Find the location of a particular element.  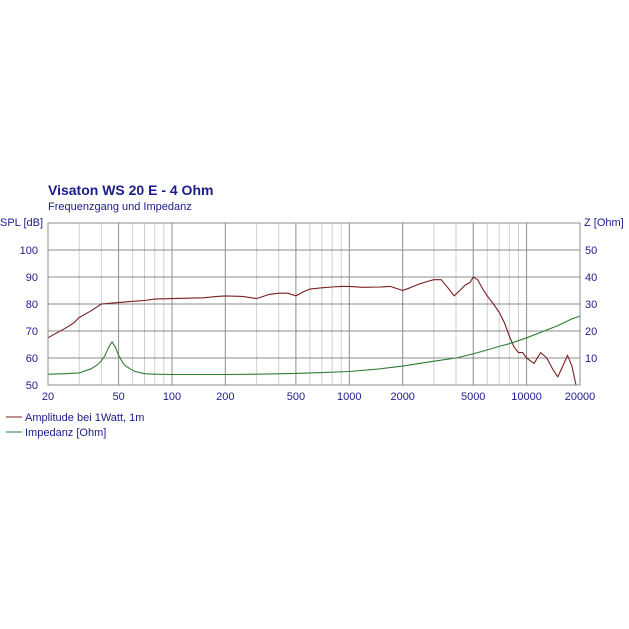

series-lines is located at coordinates (314, 331).